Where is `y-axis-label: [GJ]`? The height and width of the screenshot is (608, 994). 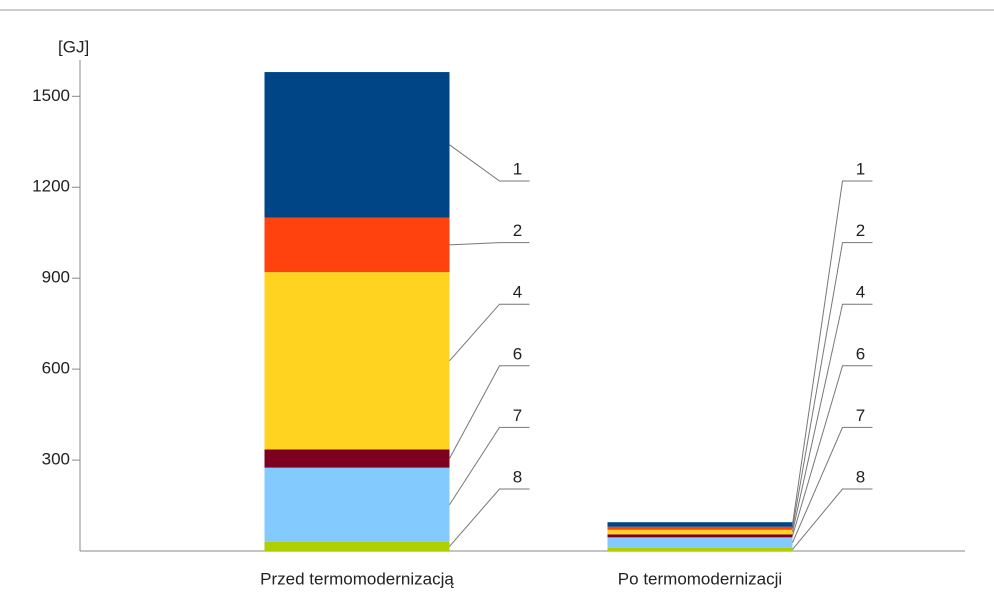 y-axis-label: [GJ] is located at coordinates (73, 46).